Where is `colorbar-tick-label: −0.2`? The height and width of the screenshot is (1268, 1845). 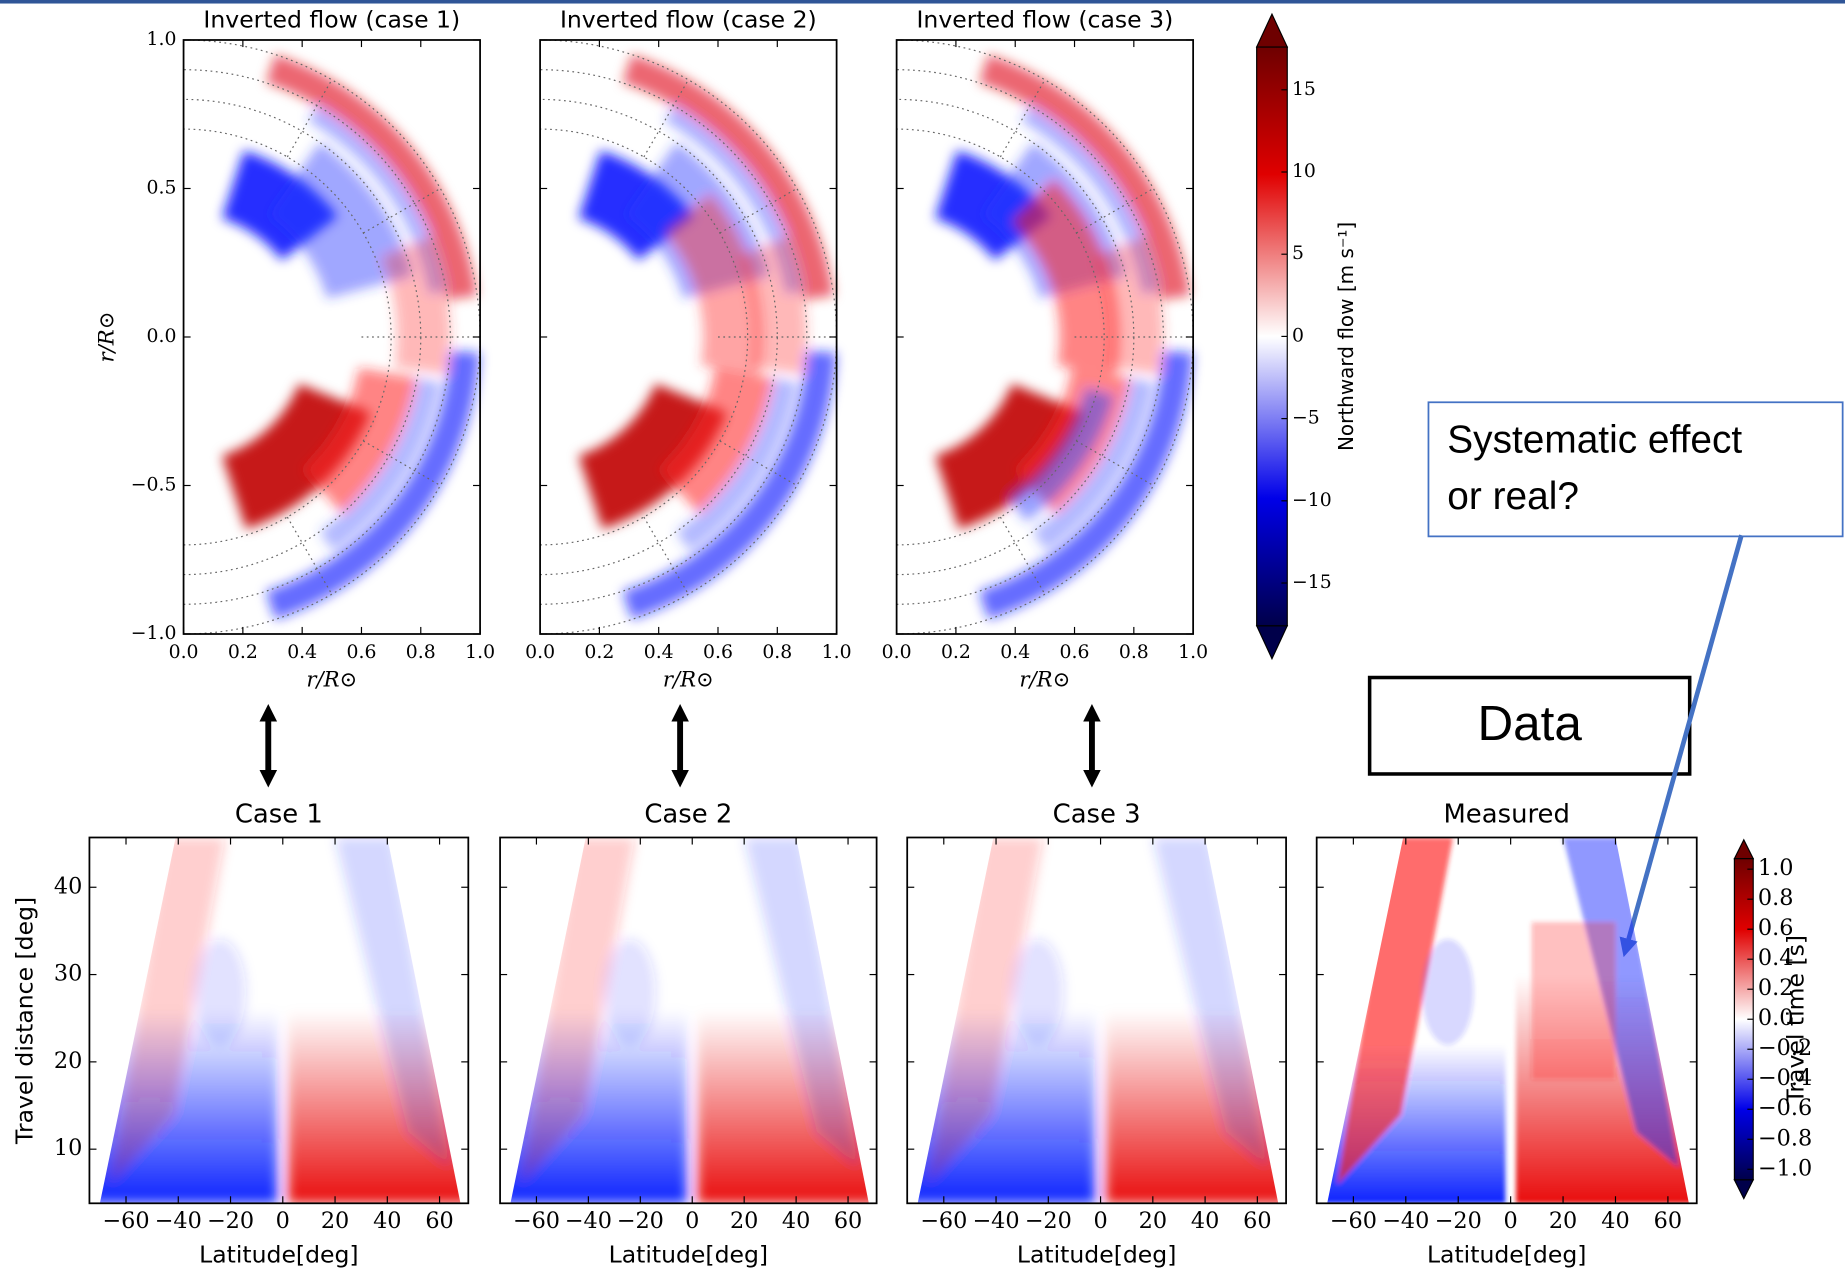
colorbar-tick-label: −0.2 is located at coordinates (1785, 1048).